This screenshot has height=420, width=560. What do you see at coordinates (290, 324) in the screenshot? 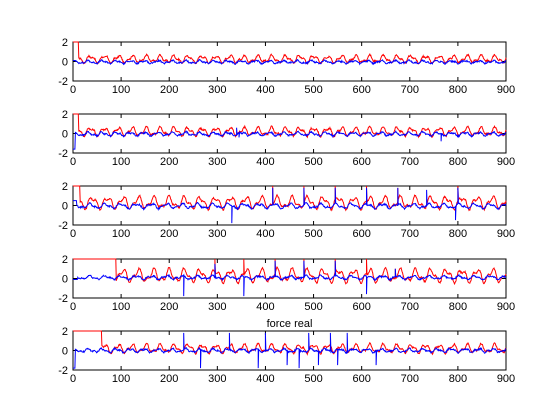
I see `panel-title: force real` at bounding box center [290, 324].